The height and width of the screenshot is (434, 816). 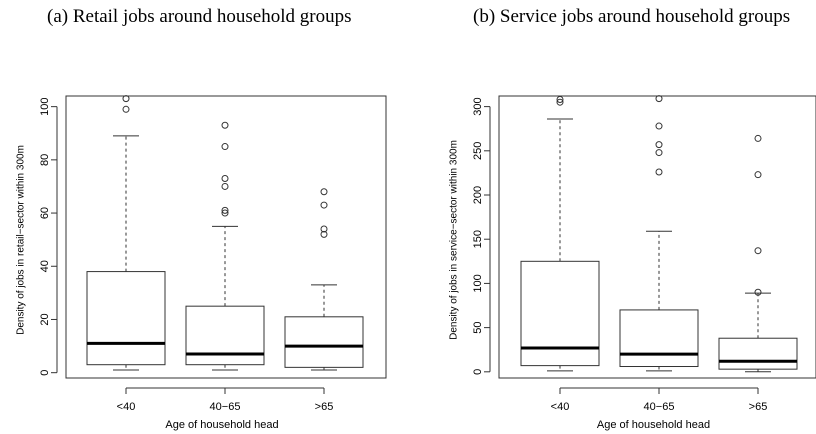 What do you see at coordinates (632, 16) in the screenshot?
I see `panel-b-title: (b) Service jobs around household groups` at bounding box center [632, 16].